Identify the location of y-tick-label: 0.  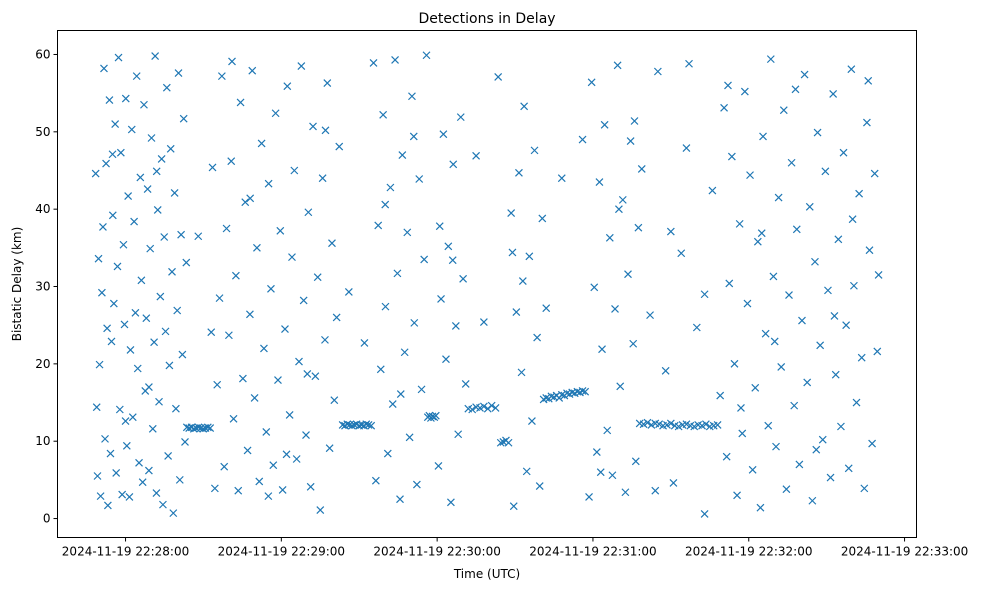
(47, 519).